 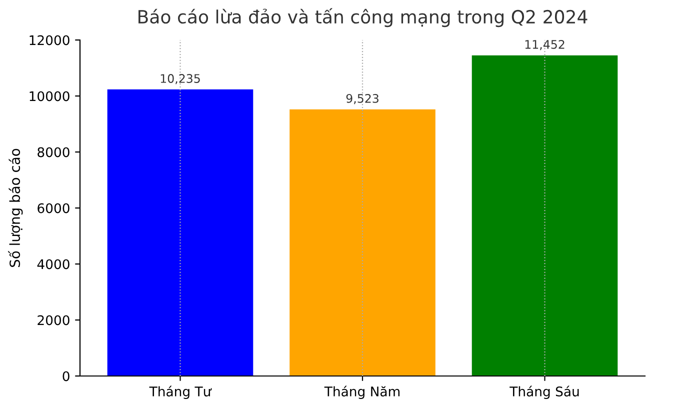 What do you see at coordinates (50, 96) in the screenshot?
I see `y-tick-label: 10000` at bounding box center [50, 96].